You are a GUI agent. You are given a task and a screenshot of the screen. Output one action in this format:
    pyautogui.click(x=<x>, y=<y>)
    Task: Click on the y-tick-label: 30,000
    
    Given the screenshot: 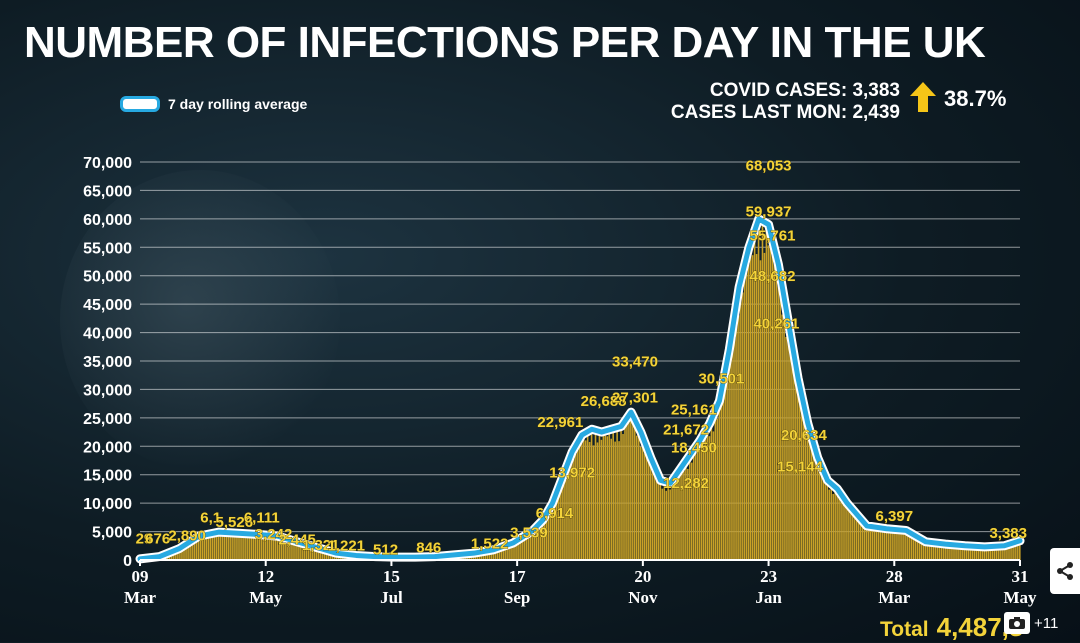 What is the action you would take?
    pyautogui.click(x=107, y=390)
    